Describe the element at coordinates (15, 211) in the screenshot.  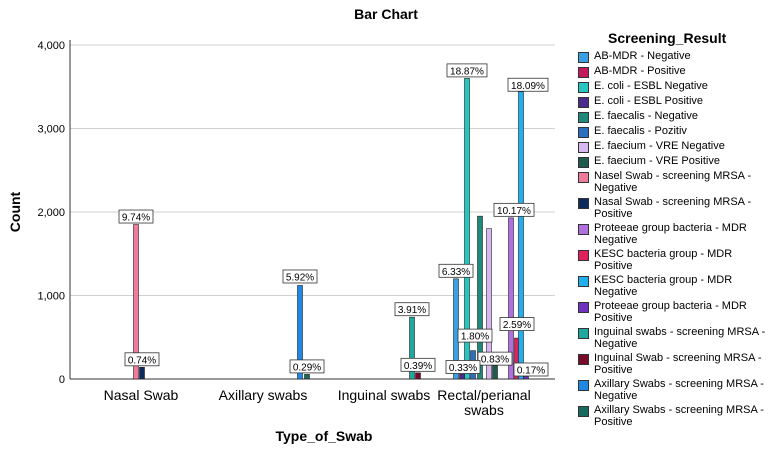
I see `y-axis-title: Count` at that location.